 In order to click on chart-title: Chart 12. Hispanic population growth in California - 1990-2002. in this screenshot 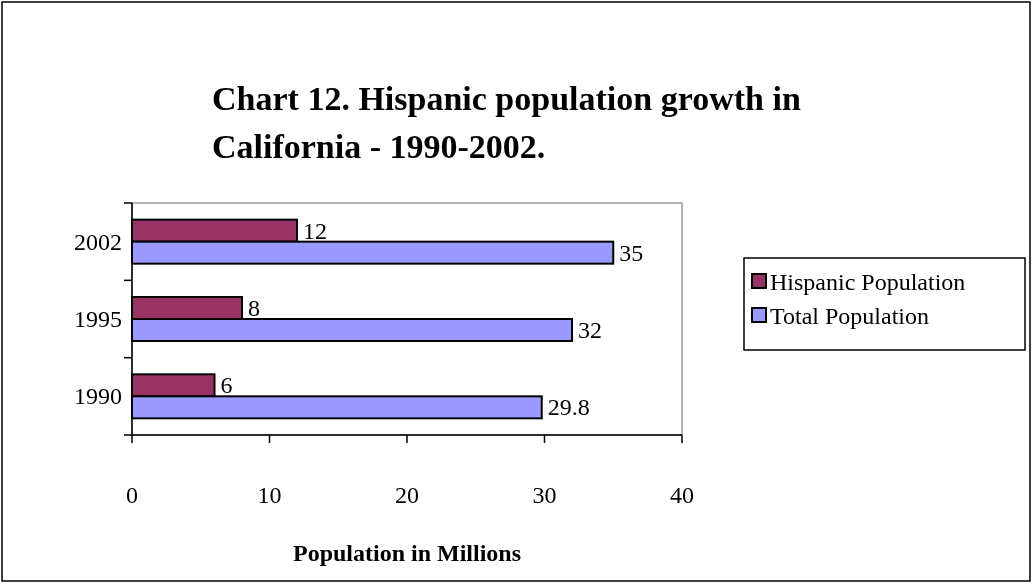, I will do `click(506, 122)`.